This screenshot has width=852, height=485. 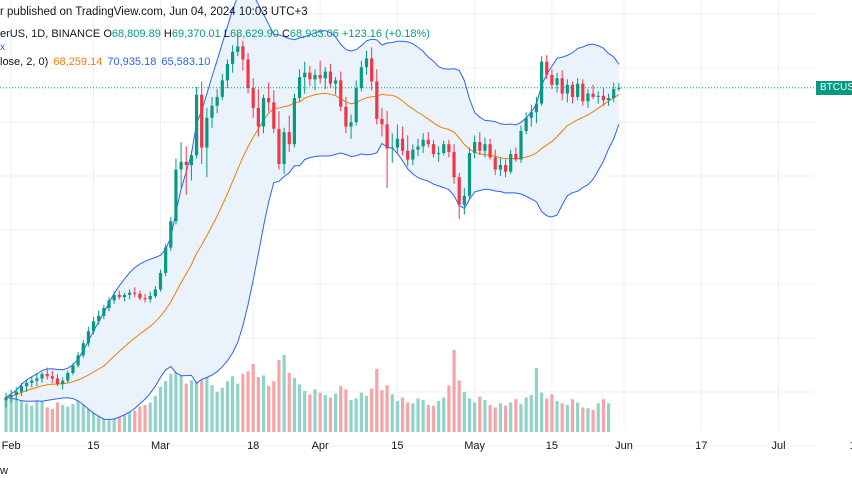 What do you see at coordinates (474, 446) in the screenshot?
I see `x-tick-label: May` at bounding box center [474, 446].